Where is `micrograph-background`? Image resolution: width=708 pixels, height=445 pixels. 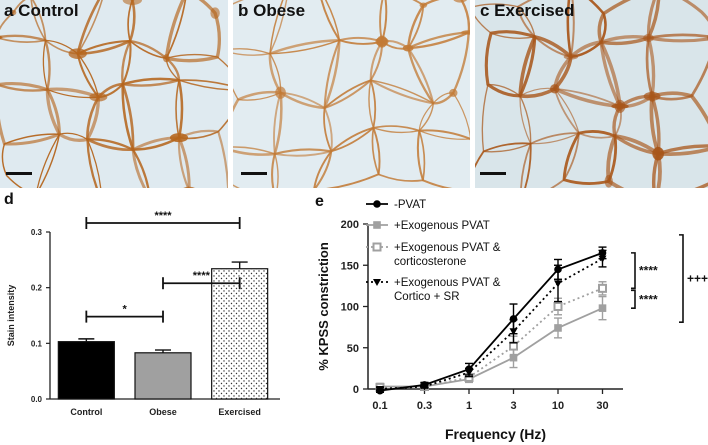 micrograph-background is located at coordinates (114, 94).